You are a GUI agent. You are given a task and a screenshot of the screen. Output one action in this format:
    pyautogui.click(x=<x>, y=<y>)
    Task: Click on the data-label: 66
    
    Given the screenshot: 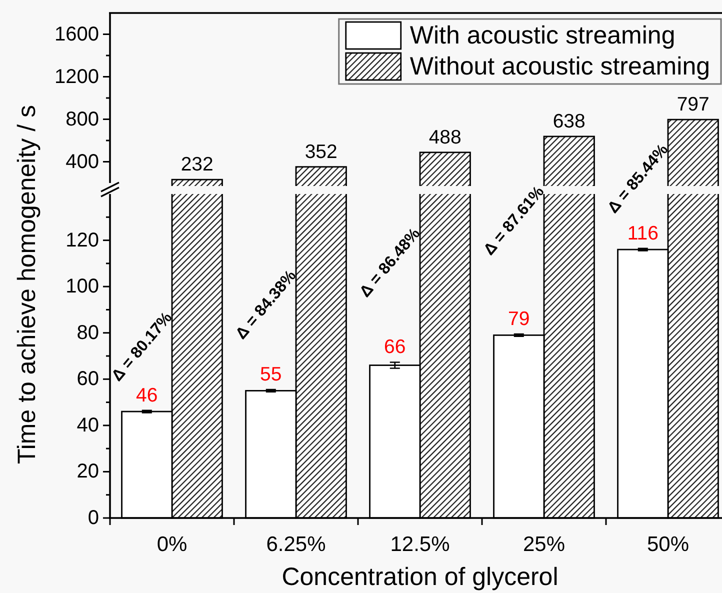 What is the action you would take?
    pyautogui.click(x=395, y=347)
    